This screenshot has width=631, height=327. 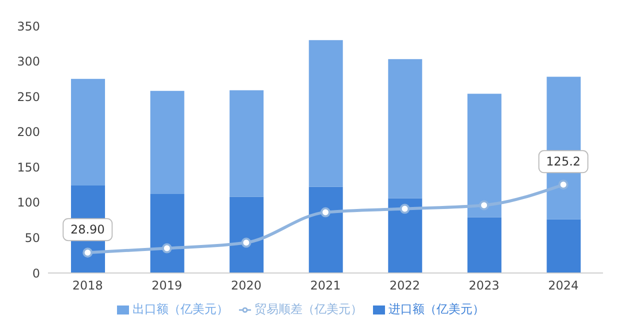 What do you see at coordinates (87, 229) in the screenshot?
I see `data-label: 28.90` at bounding box center [87, 229].